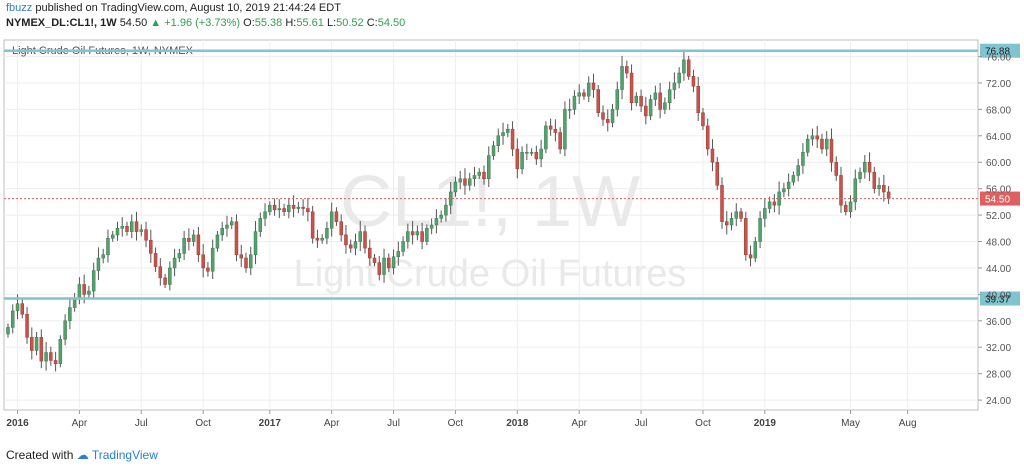  What do you see at coordinates (19, 8) in the screenshot?
I see `author-link: fbuzz` at bounding box center [19, 8].